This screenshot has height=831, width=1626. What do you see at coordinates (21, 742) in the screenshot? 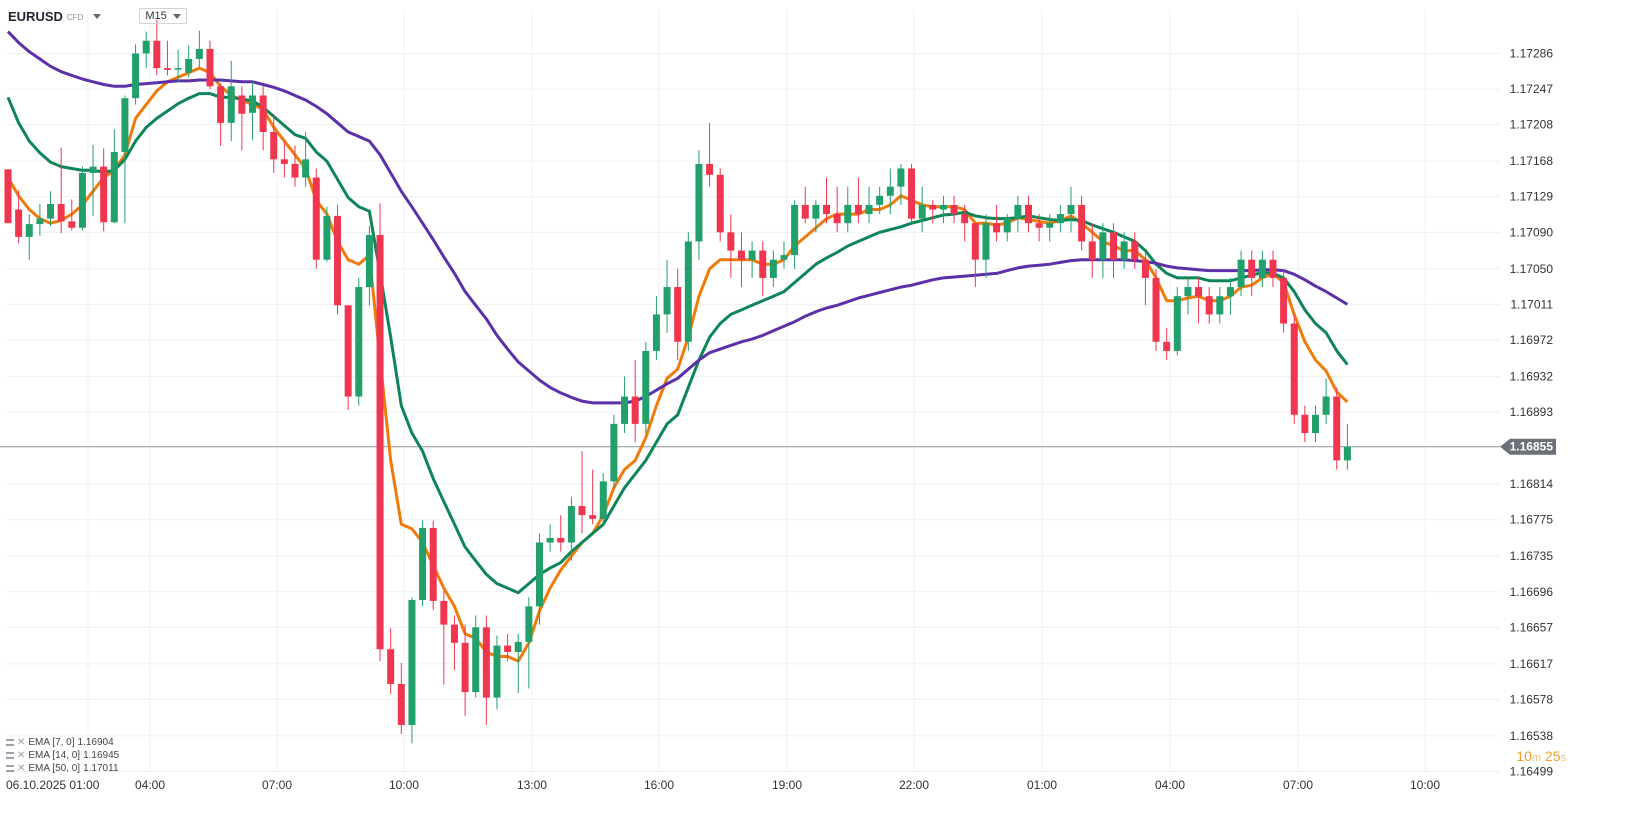
I see `close-icon: ✕` at bounding box center [21, 742].